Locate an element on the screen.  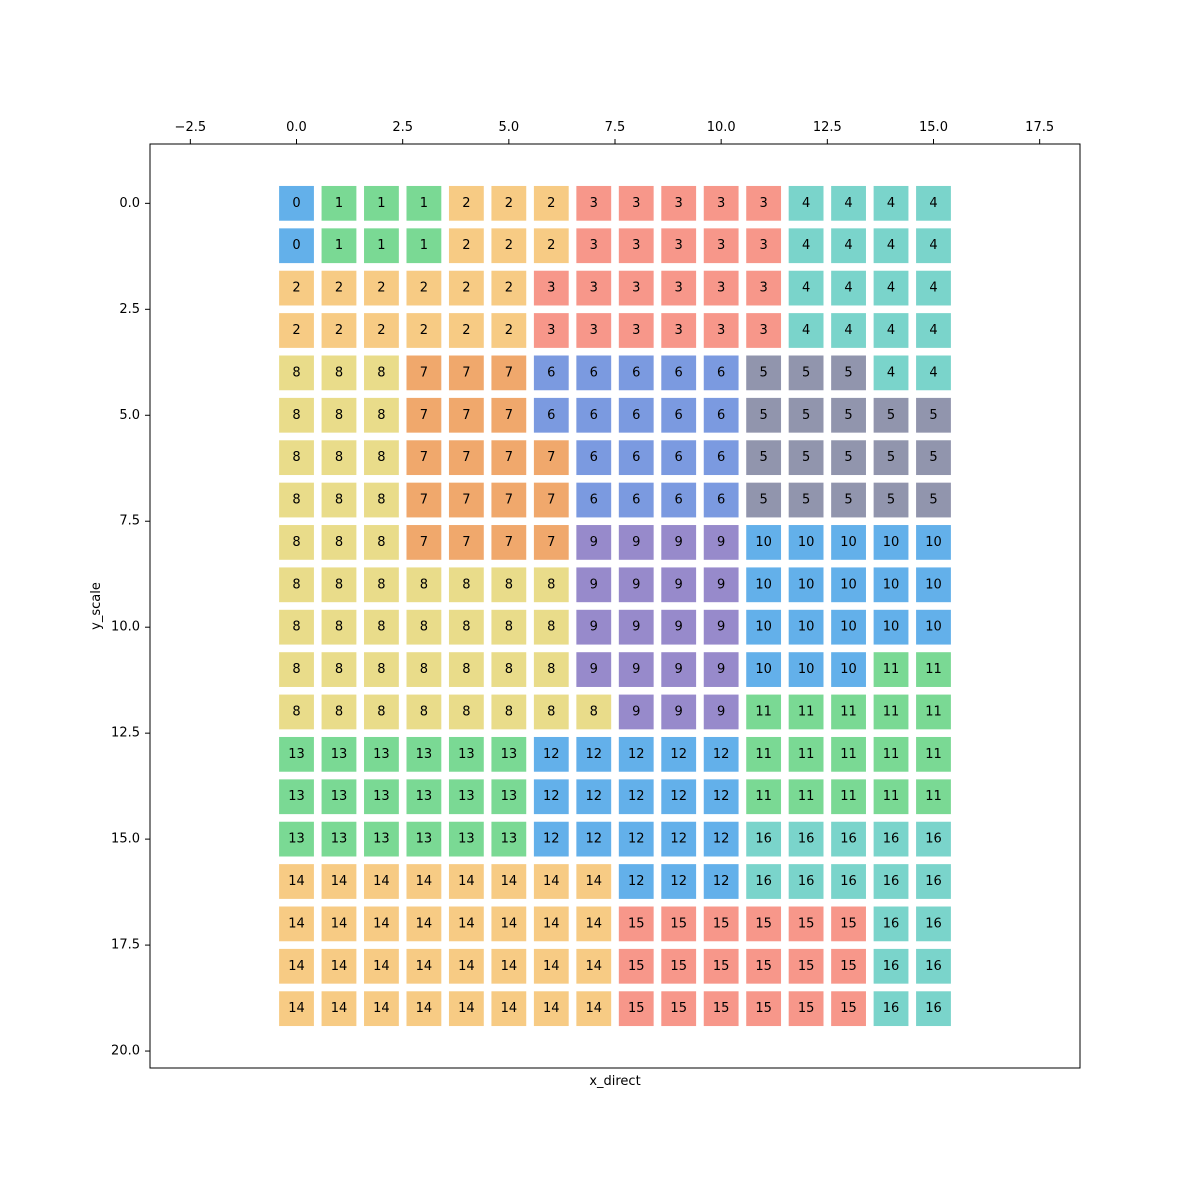
x-tick-label: 15.0 is located at coordinates (933, 127).